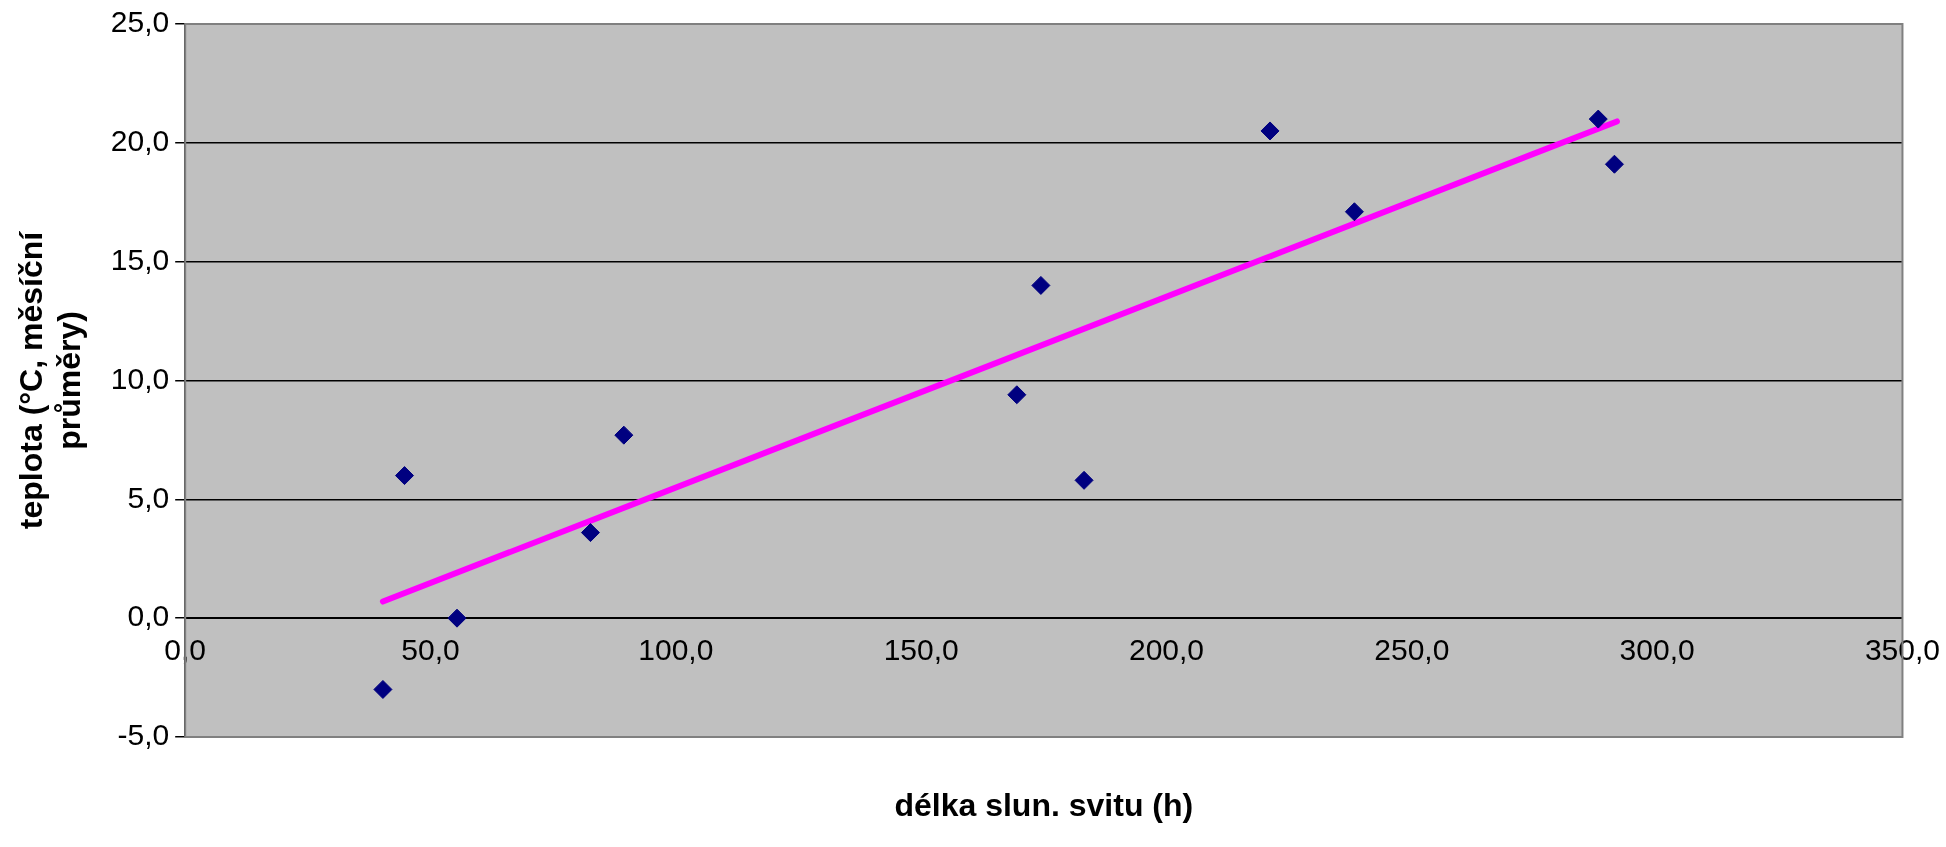 The height and width of the screenshot is (847, 1946). Describe the element at coordinates (1902, 650) in the screenshot. I see `x-tick-label: 350,0` at that location.